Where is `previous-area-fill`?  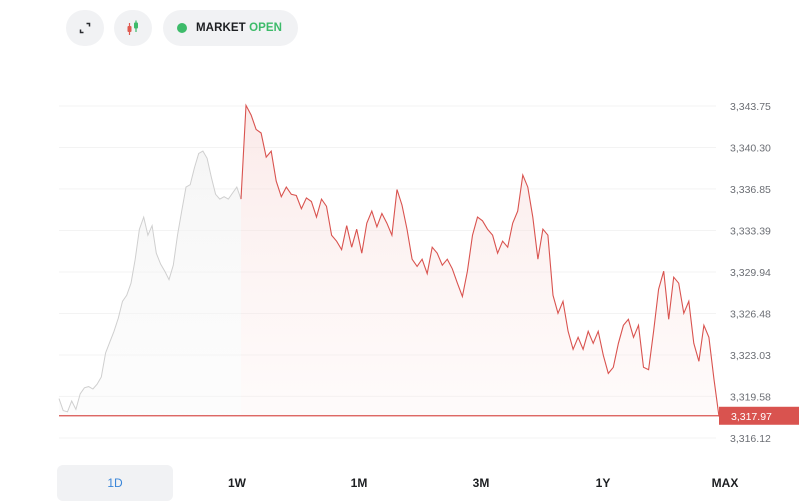
previous-area-fill is located at coordinates (150, 283).